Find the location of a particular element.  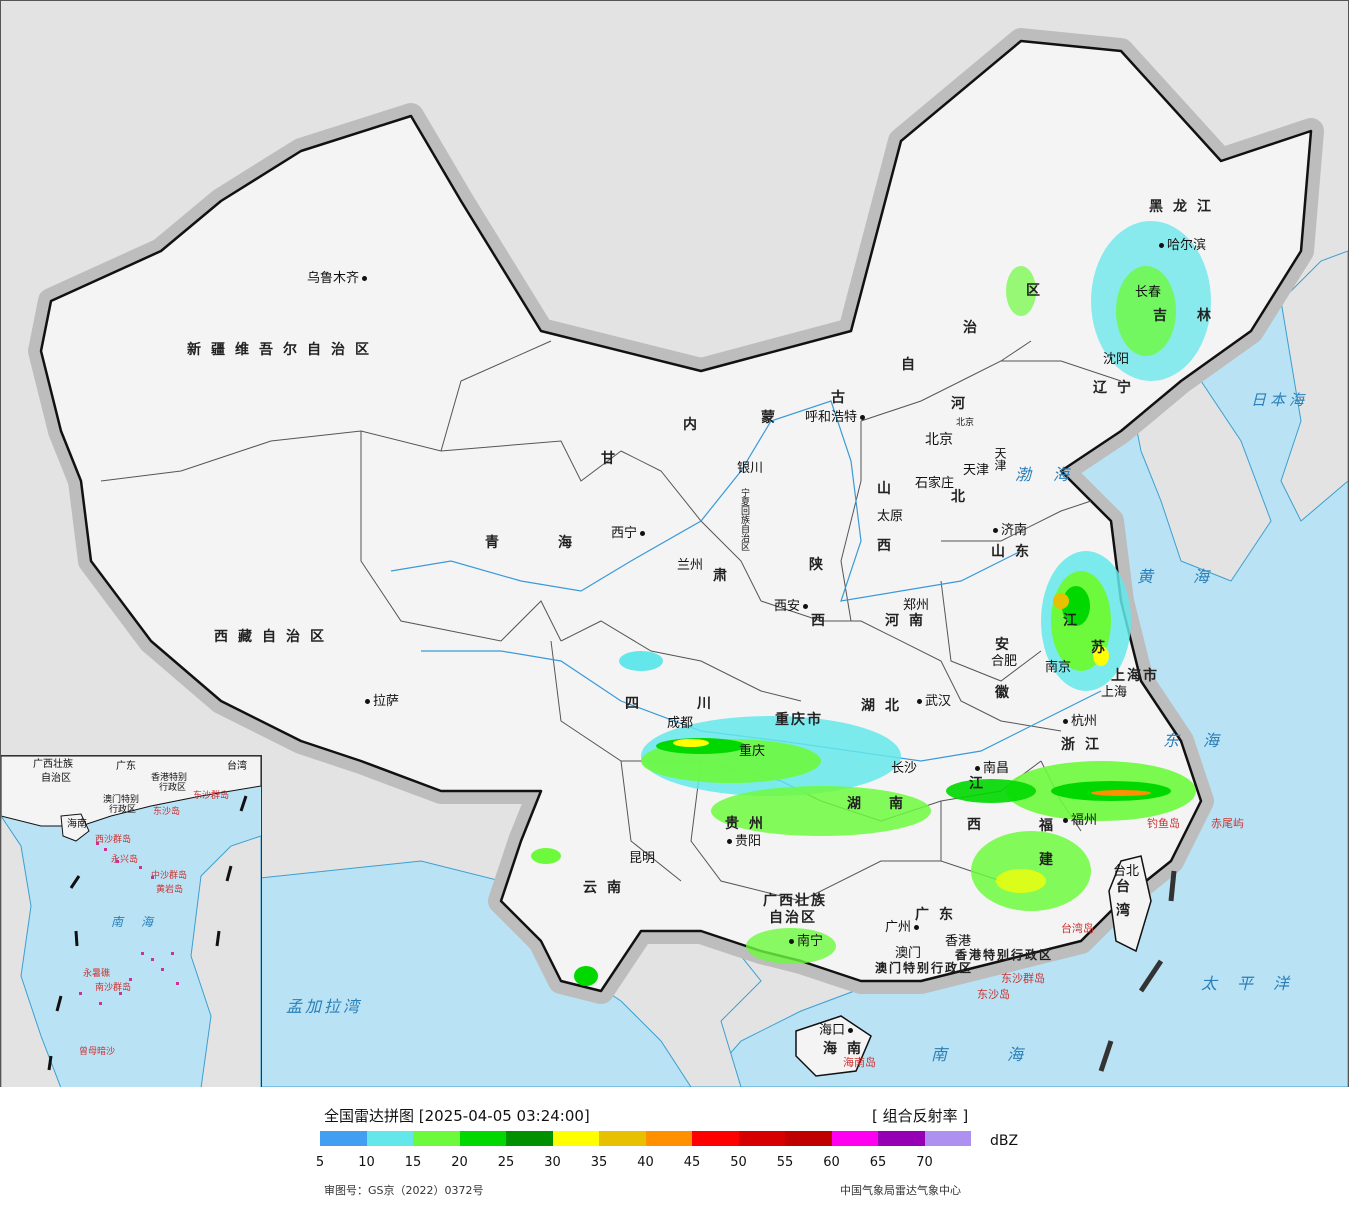

city-shijiazhuang: 石家庄 is located at coordinates (935, 483).